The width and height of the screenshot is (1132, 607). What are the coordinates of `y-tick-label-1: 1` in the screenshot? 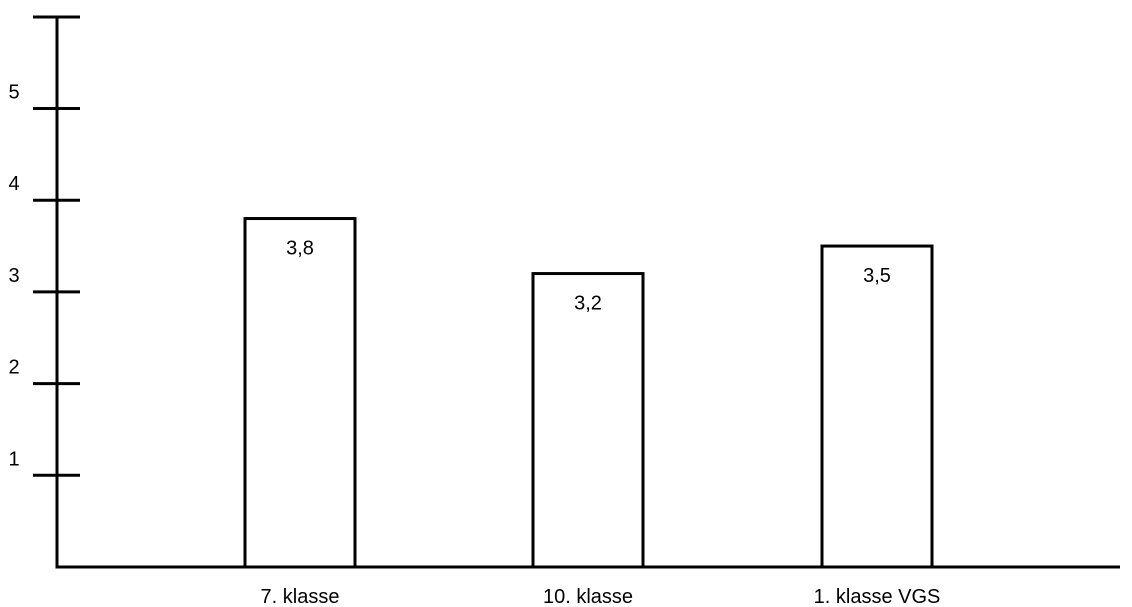 It's located at (13, 459).